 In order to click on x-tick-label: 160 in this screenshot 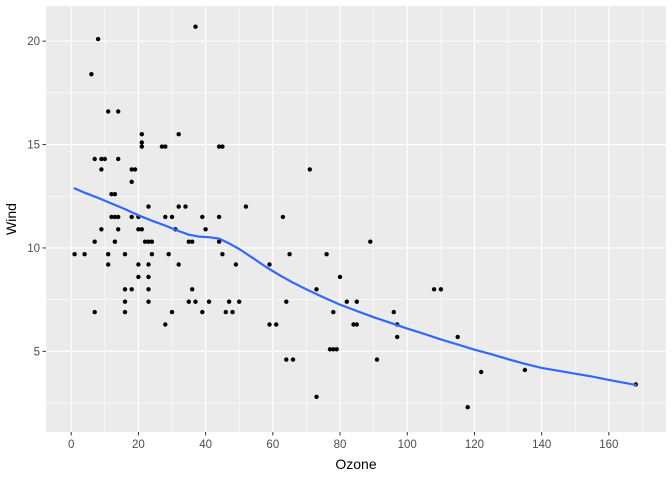, I will do `click(608, 445)`.